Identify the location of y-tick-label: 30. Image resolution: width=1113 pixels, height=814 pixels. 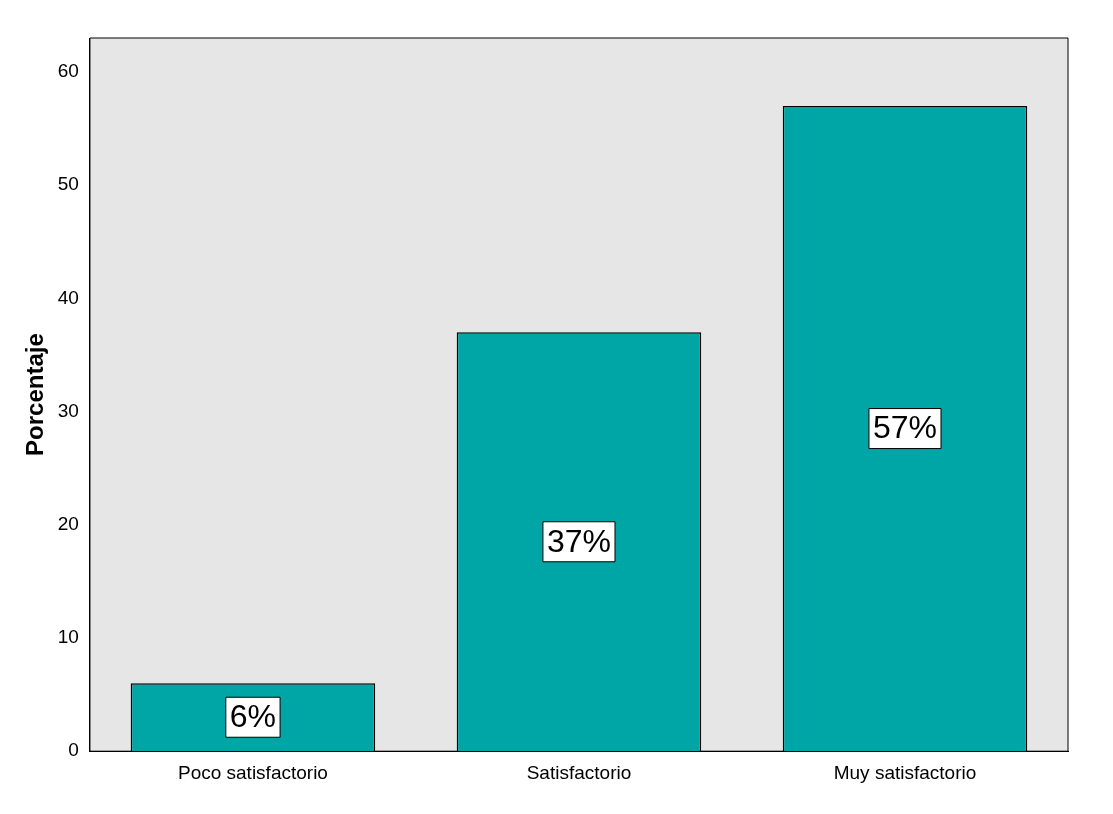
(68, 410).